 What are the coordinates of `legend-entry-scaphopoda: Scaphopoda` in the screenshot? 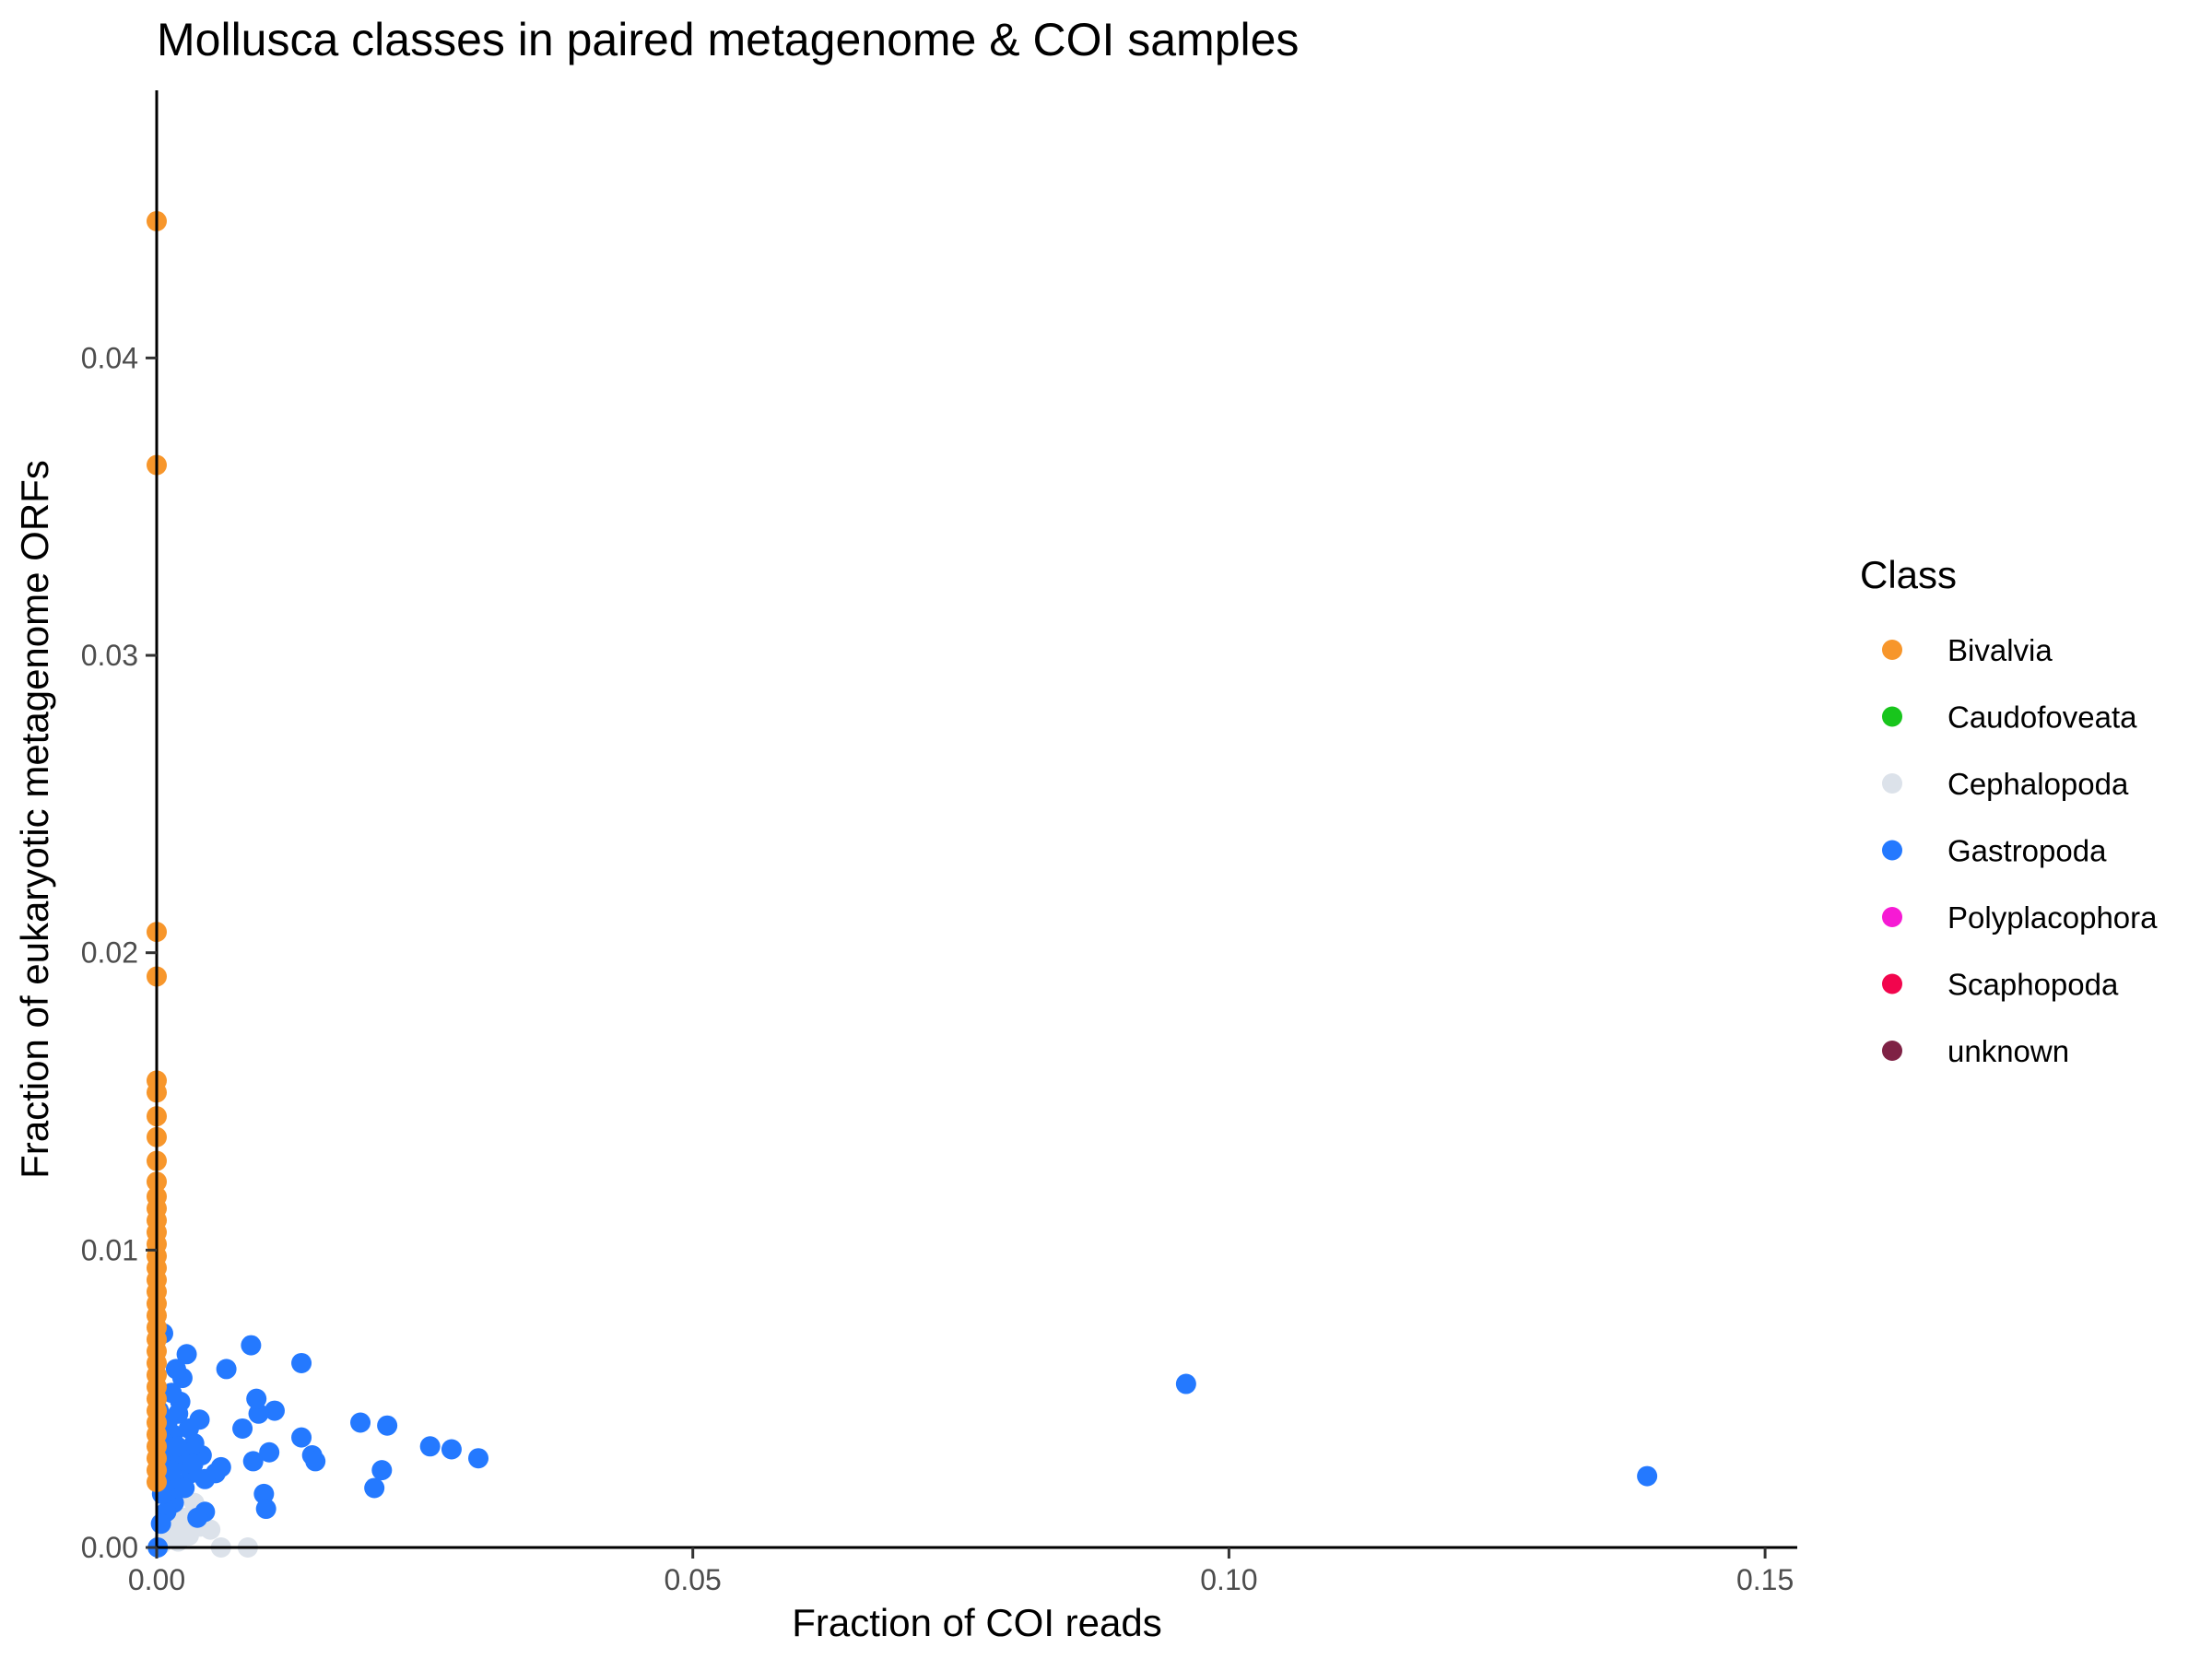 It's located at (2000, 985).